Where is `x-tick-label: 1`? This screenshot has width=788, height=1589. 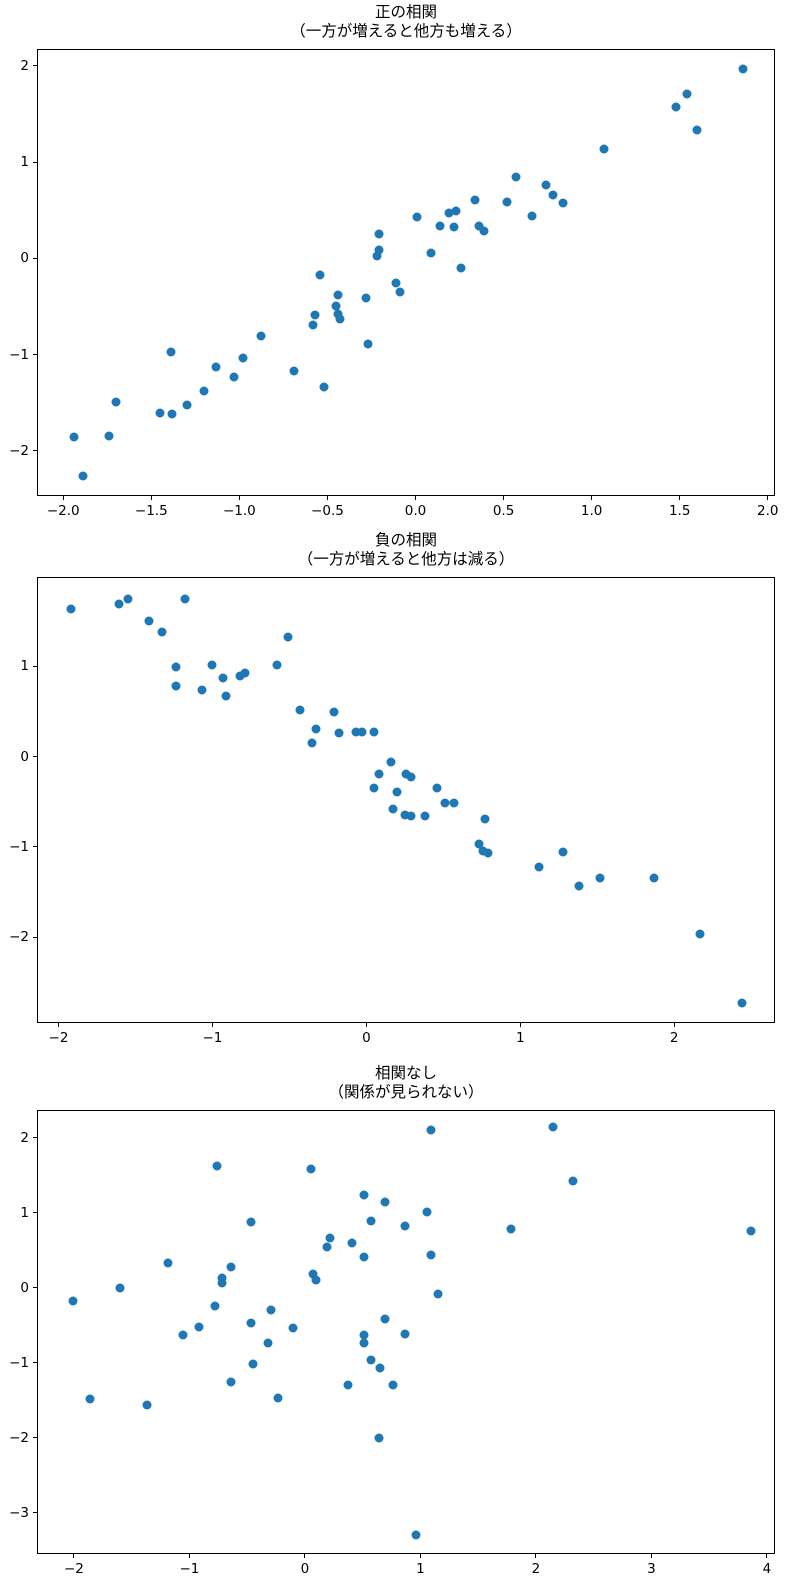
x-tick-label: 1 is located at coordinates (520, 1038).